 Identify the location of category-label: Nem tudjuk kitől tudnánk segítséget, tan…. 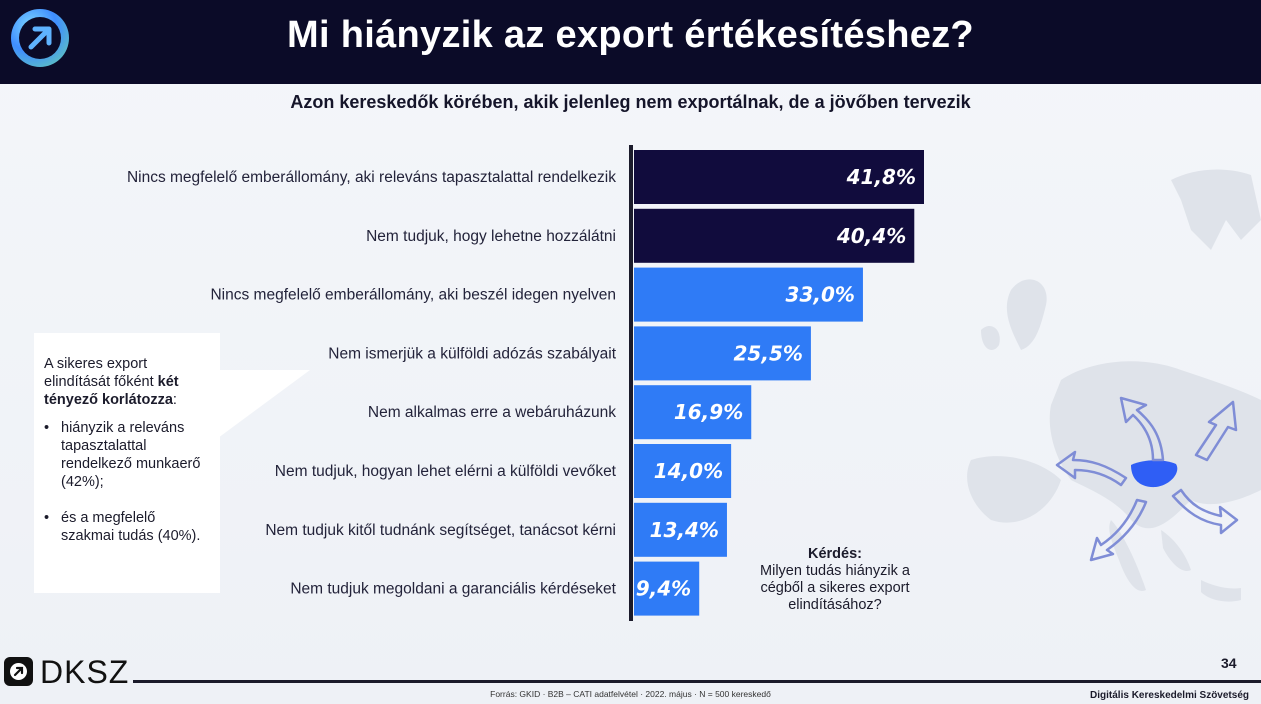
(440, 530).